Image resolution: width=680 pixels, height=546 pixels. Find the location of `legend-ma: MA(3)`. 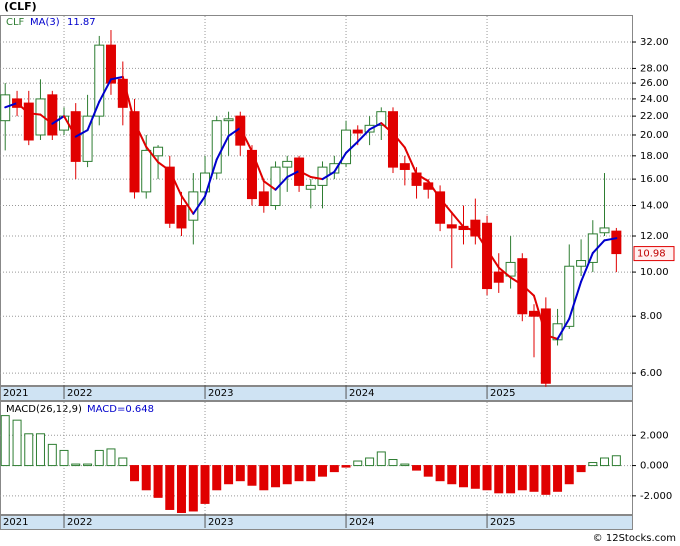

legend-ma: MA(3) is located at coordinates (45, 22).